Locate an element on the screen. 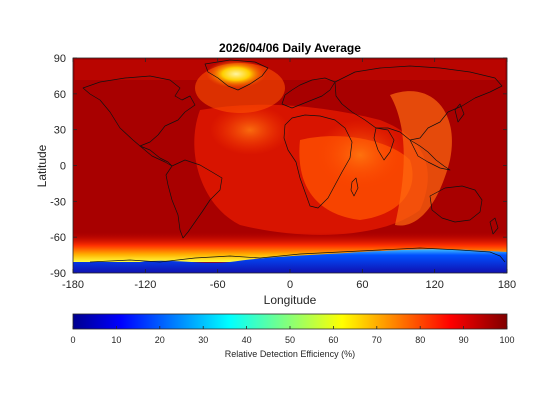  colorbar-tick-label: 20 is located at coordinates (160, 340).